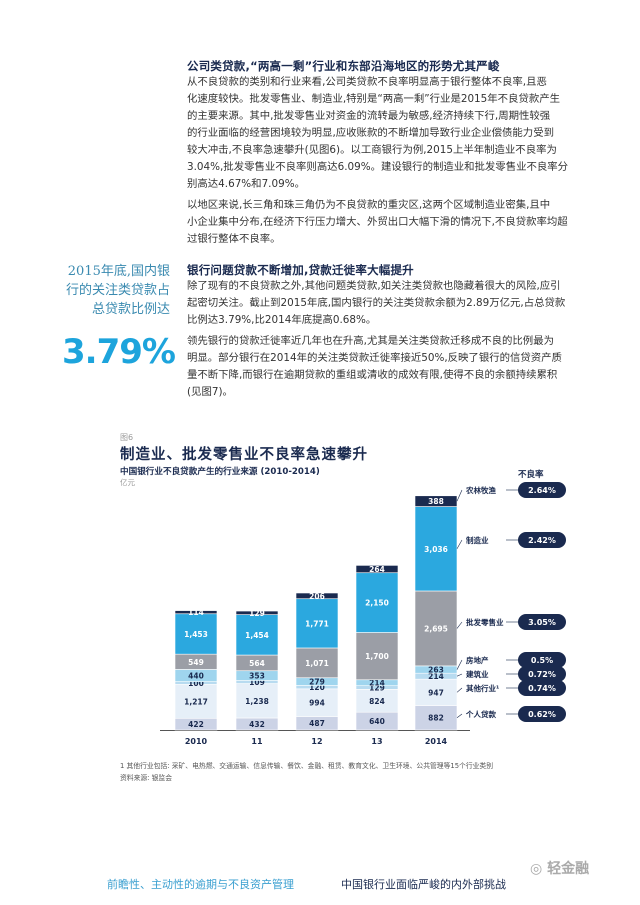 Image resolution: width=640 pixels, height=905 pixels. What do you see at coordinates (257, 663) in the screenshot?
I see `data-label: 564` at bounding box center [257, 663].